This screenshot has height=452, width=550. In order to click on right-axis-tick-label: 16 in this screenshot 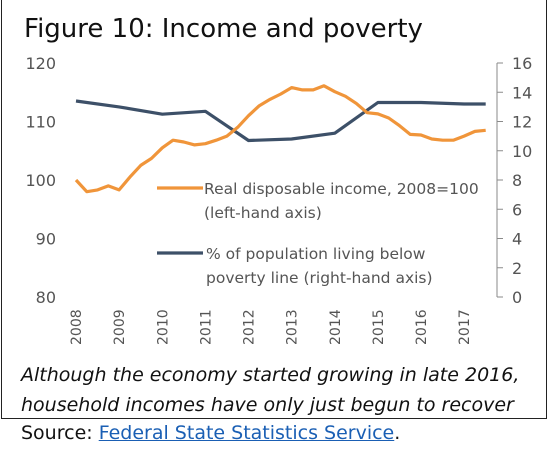, I will do `click(522, 63)`.